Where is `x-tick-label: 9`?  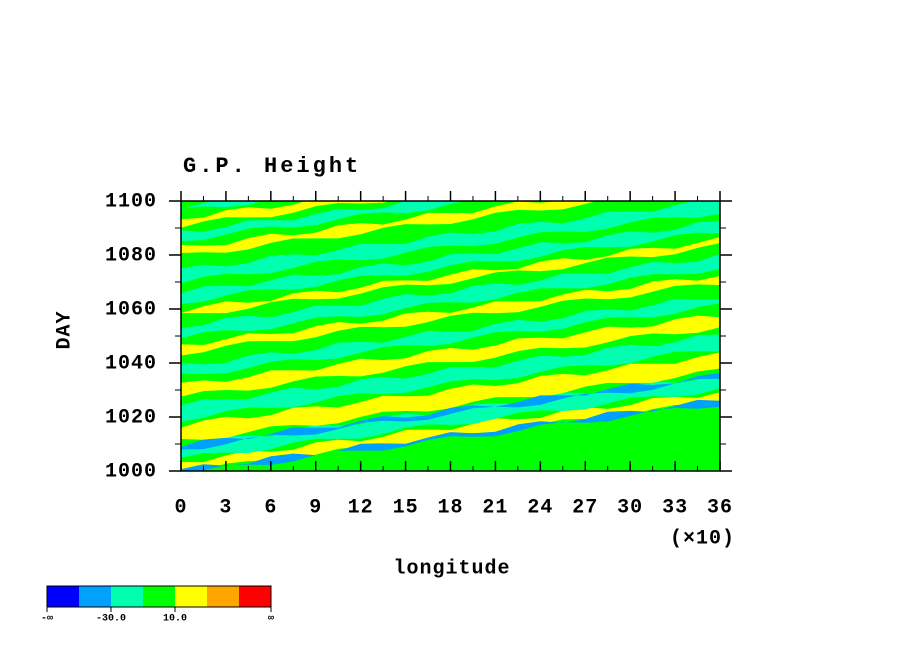 x-tick-label: 9 is located at coordinates (315, 507).